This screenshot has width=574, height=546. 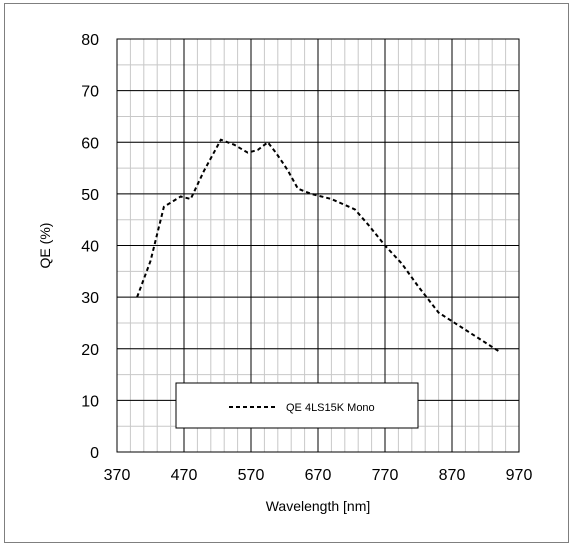 What do you see at coordinates (90, 40) in the screenshot?
I see `y-tick-label: 80` at bounding box center [90, 40].